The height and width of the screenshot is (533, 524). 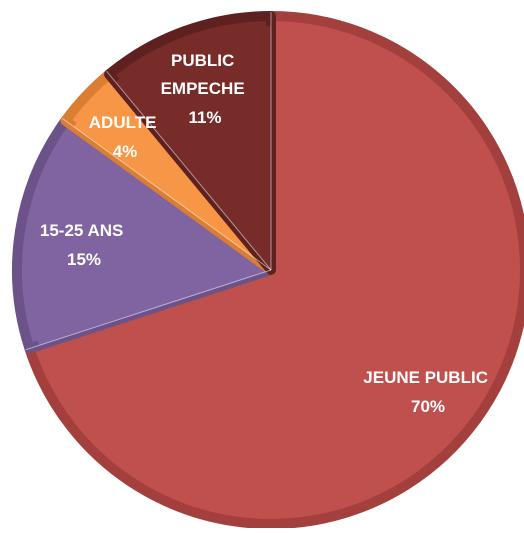 What do you see at coordinates (148, 310) in the screenshot?
I see `slice-divider-15-25-ans` at bounding box center [148, 310].